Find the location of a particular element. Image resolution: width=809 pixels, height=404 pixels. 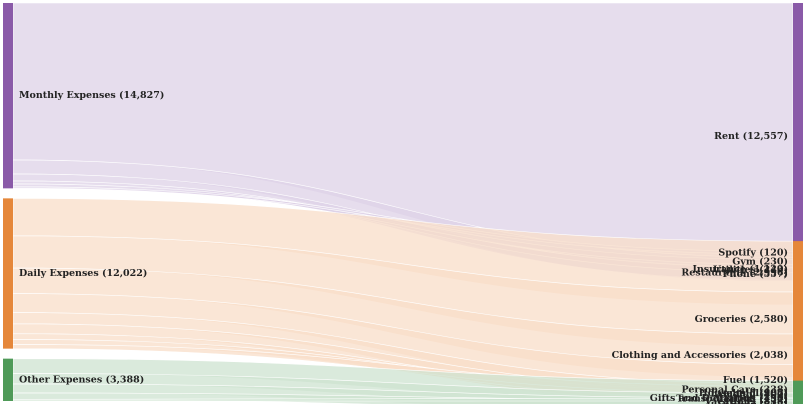

node-groceries is located at coordinates (798, 319).